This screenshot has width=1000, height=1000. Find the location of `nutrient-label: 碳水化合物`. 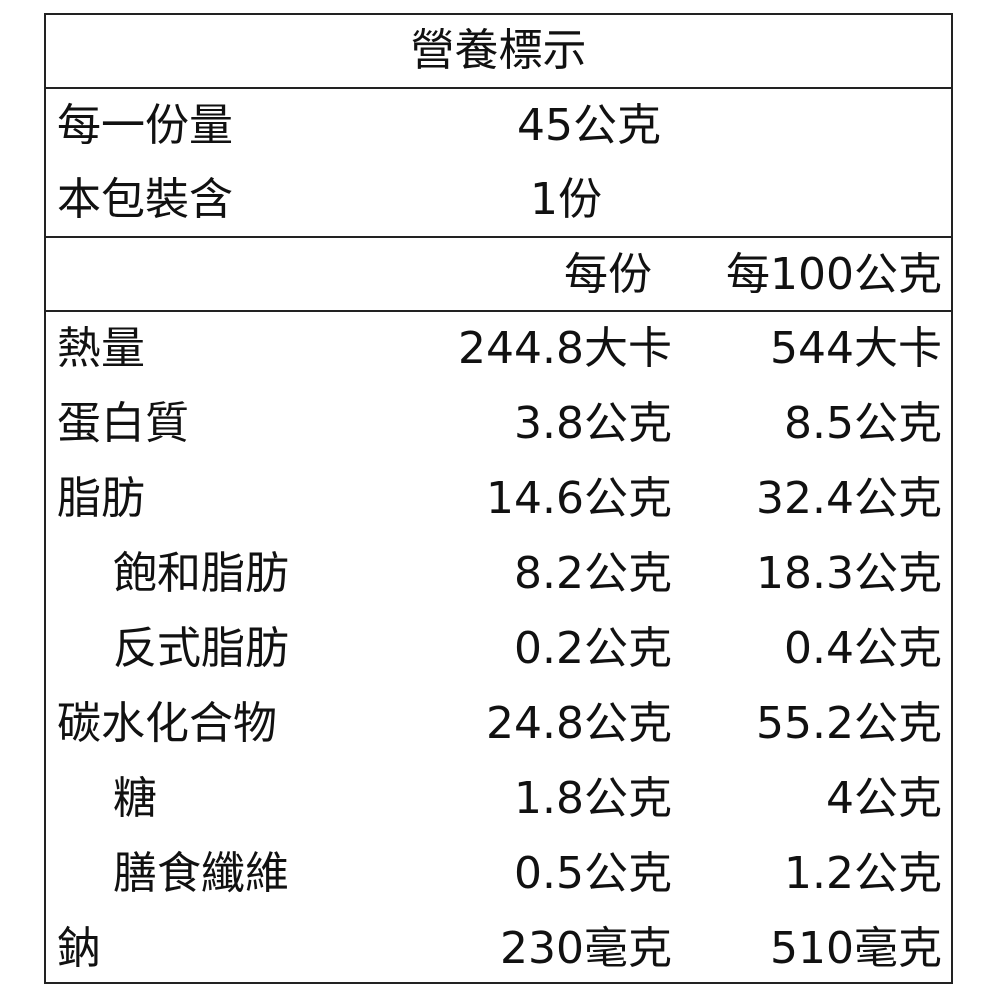

nutrient-label: 碳水化合物 is located at coordinates (167, 723).